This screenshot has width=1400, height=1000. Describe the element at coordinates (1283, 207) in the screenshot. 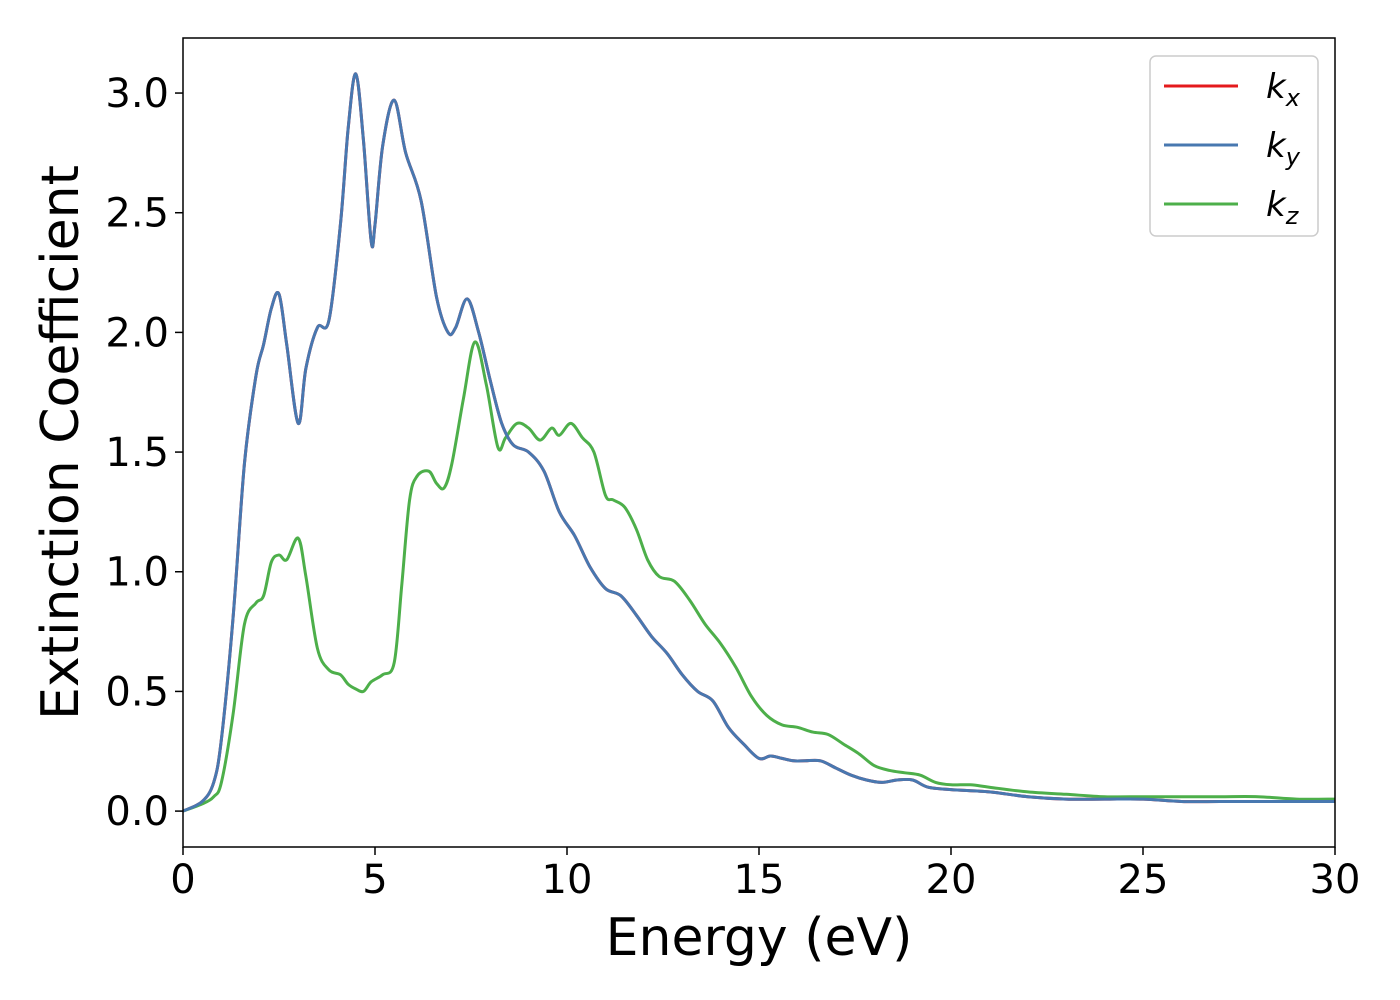

I see `legend-label-kz: kz` at that location.